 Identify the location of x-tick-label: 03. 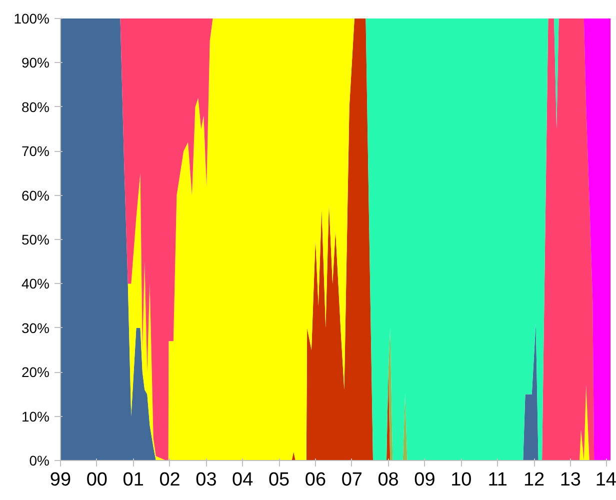
(206, 480).